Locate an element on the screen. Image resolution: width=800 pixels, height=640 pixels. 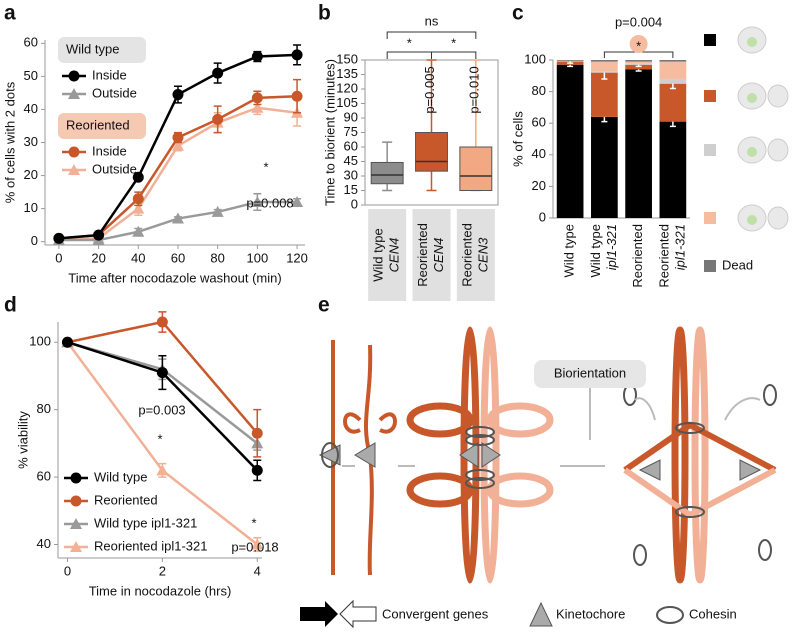
y-axis-label: % viability is located at coordinates (22, 440).